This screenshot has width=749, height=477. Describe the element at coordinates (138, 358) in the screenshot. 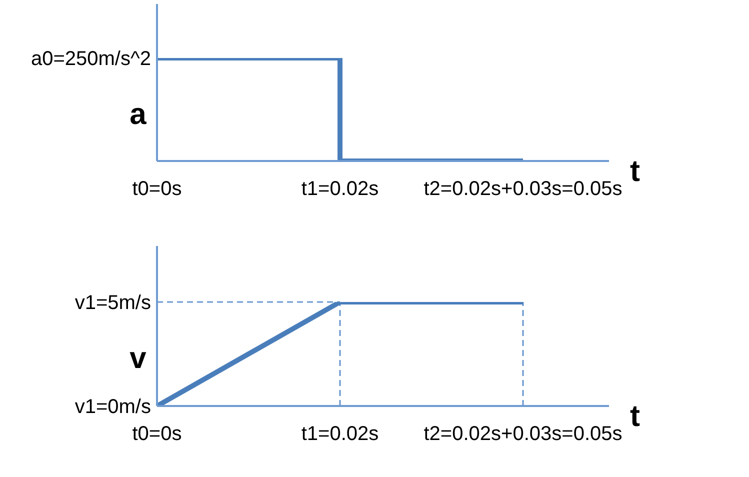

I see `y-axis-title: v` at that location.